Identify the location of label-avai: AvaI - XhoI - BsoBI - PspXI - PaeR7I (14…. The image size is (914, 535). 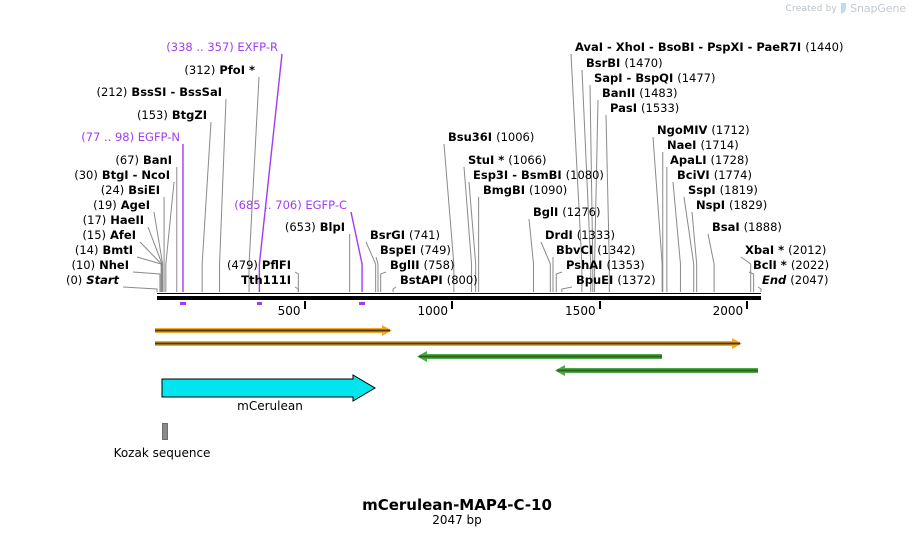
(709, 47).